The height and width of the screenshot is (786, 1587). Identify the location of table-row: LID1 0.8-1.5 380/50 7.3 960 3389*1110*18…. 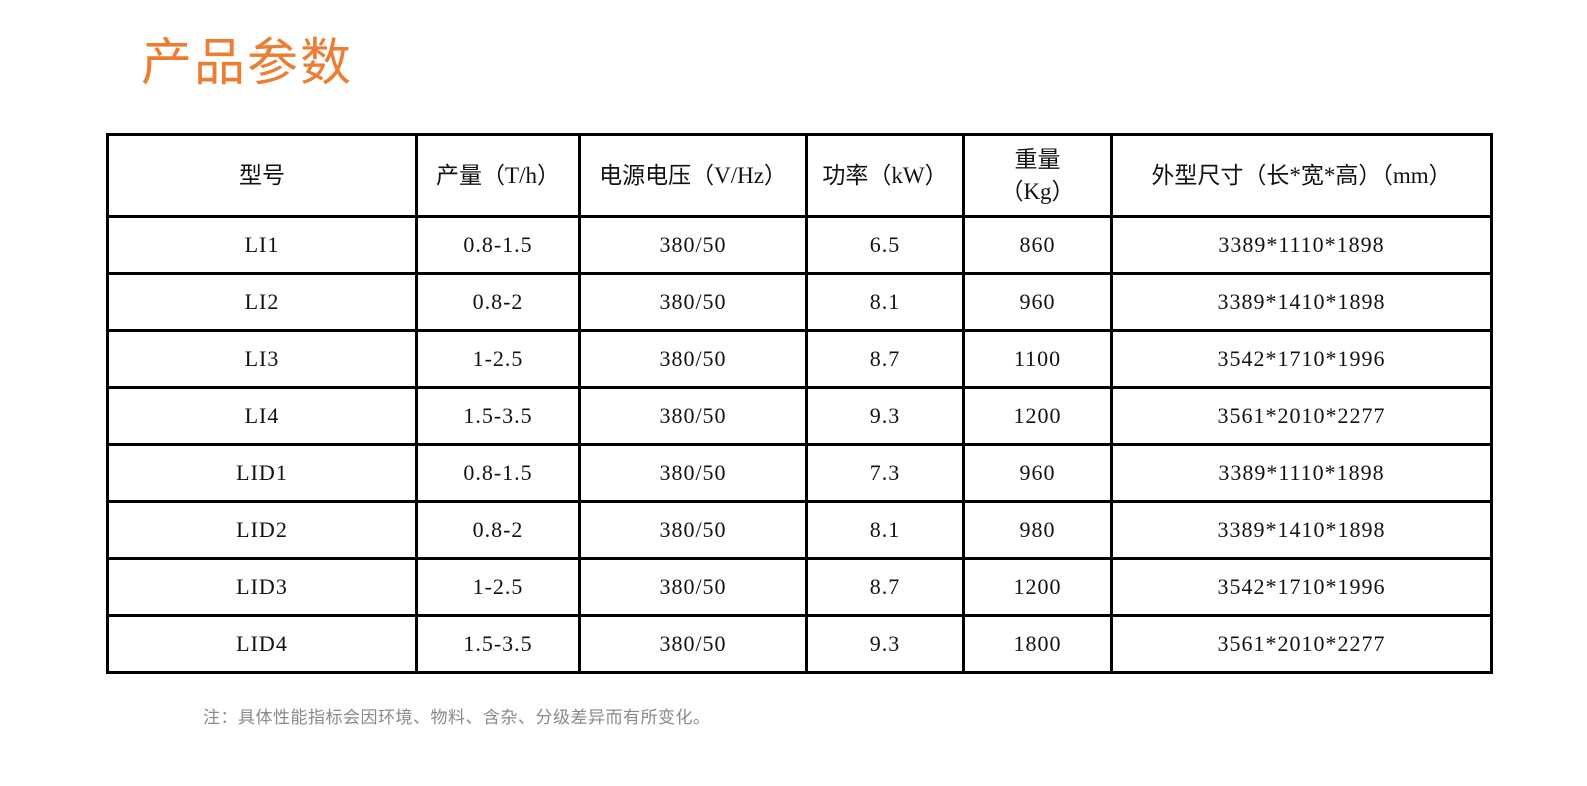
(799, 473).